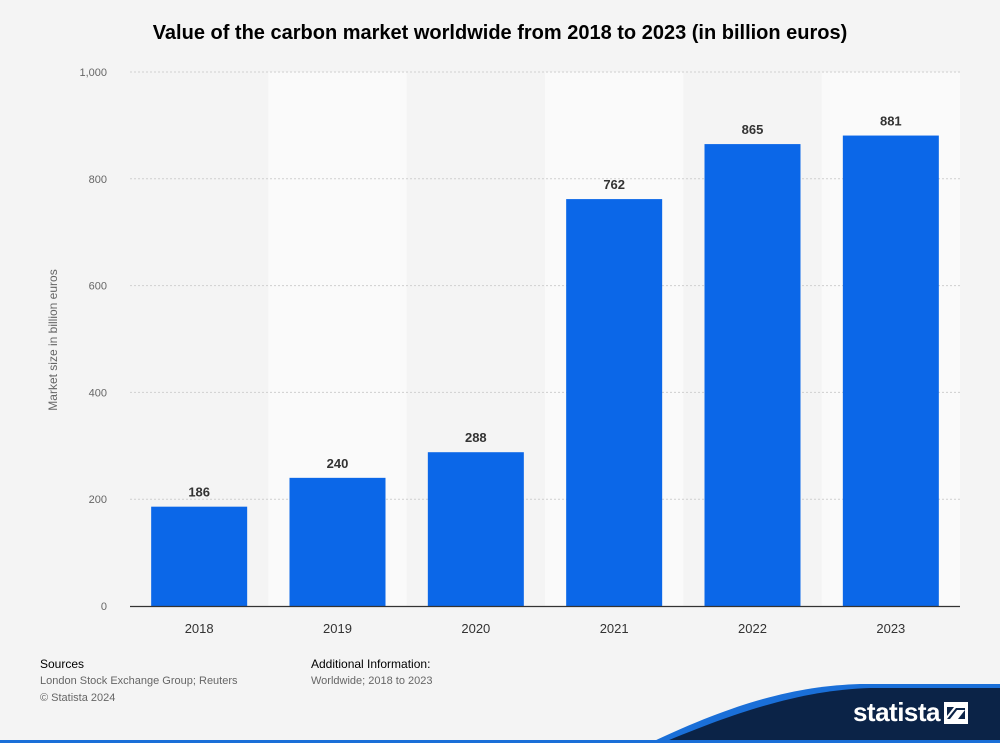 The width and height of the screenshot is (1000, 743). What do you see at coordinates (337, 628) in the screenshot?
I see `x-tick-label: 2019` at bounding box center [337, 628].